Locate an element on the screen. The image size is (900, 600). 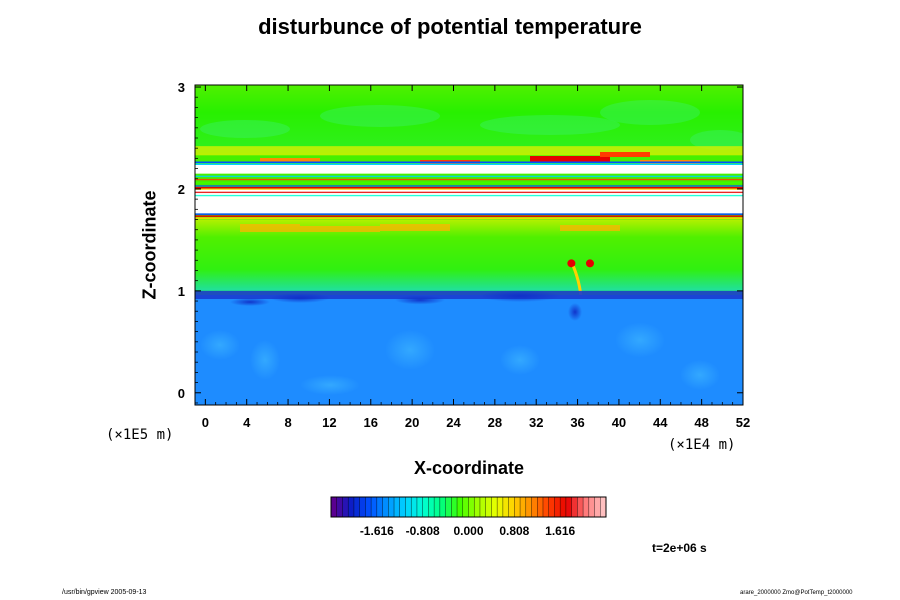
x-tick-label: 8 is located at coordinates (287, 422).